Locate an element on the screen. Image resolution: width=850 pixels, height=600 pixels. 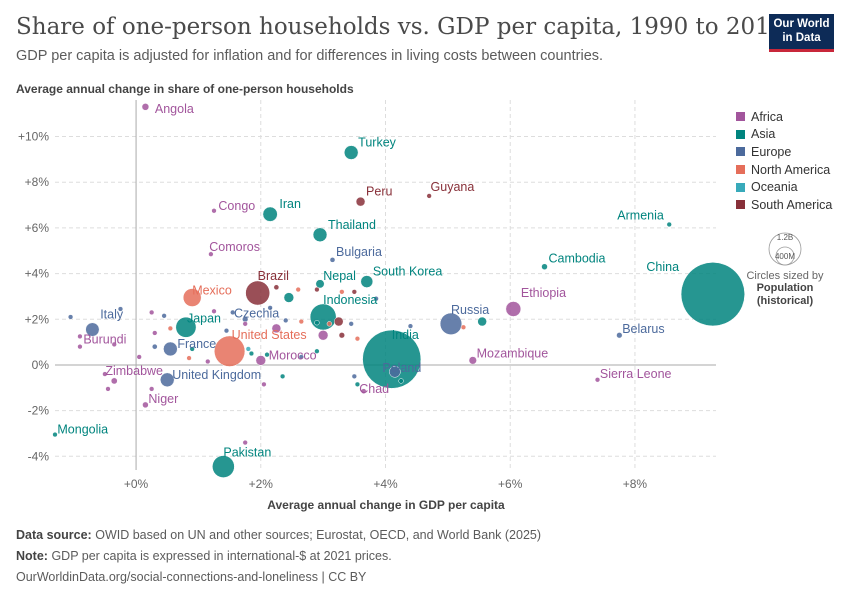
point-niger is located at coordinates (145, 405).